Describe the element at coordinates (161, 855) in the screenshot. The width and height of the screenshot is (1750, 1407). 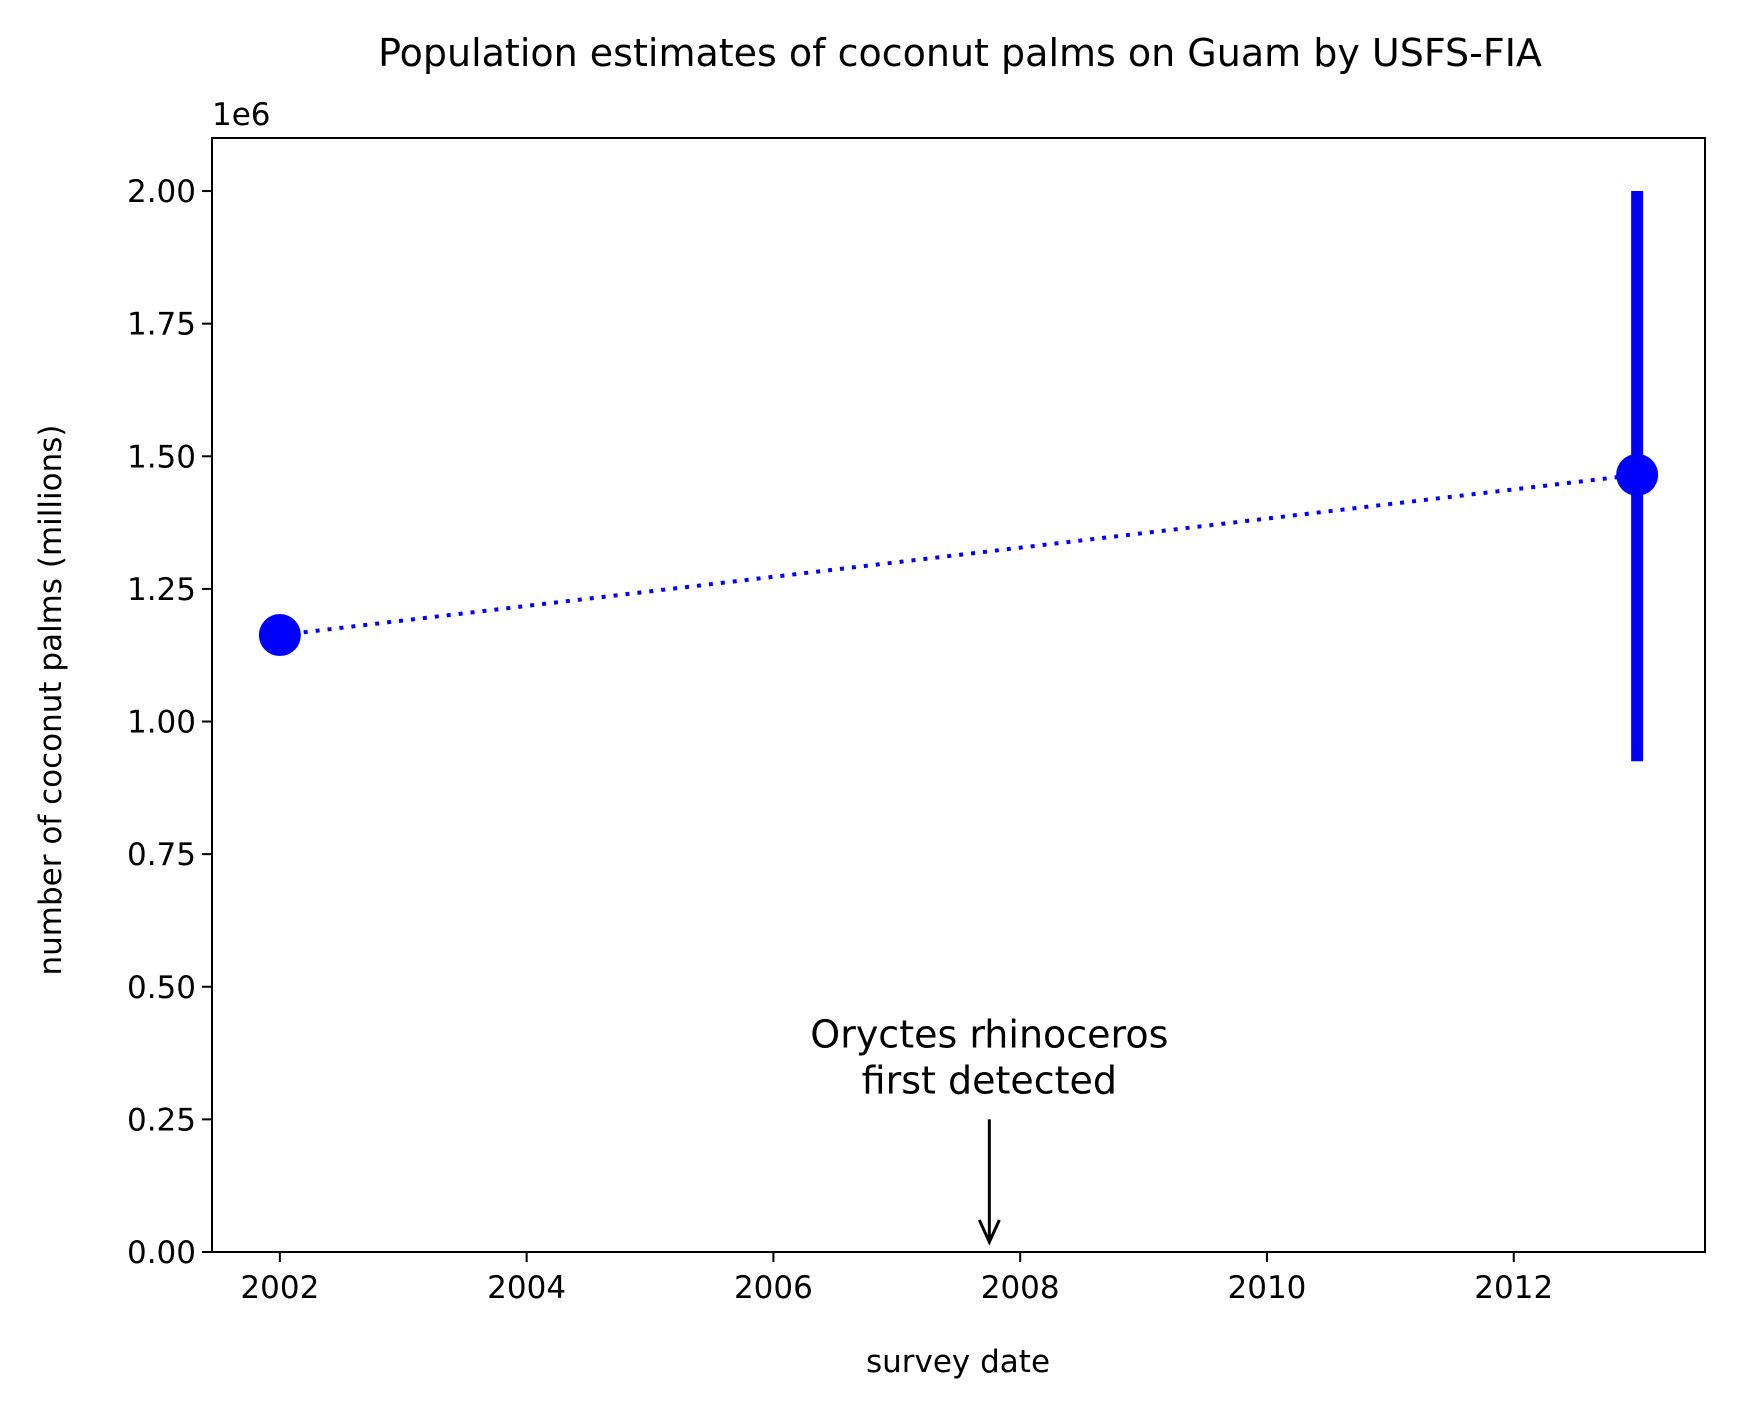
I see `y-tick-label: 0.75` at that location.